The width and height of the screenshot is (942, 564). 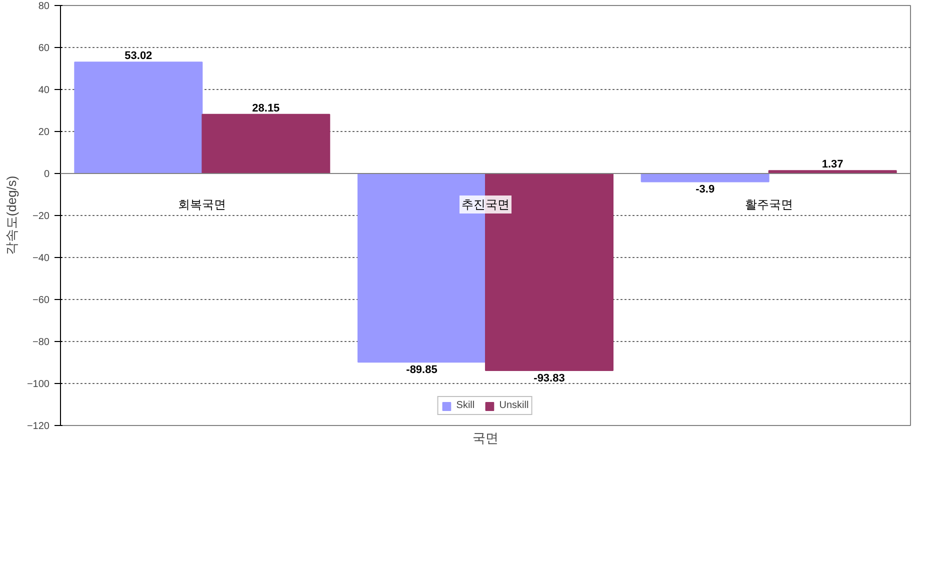 What do you see at coordinates (138, 56) in the screenshot?
I see `data-label: 53.02` at bounding box center [138, 56].